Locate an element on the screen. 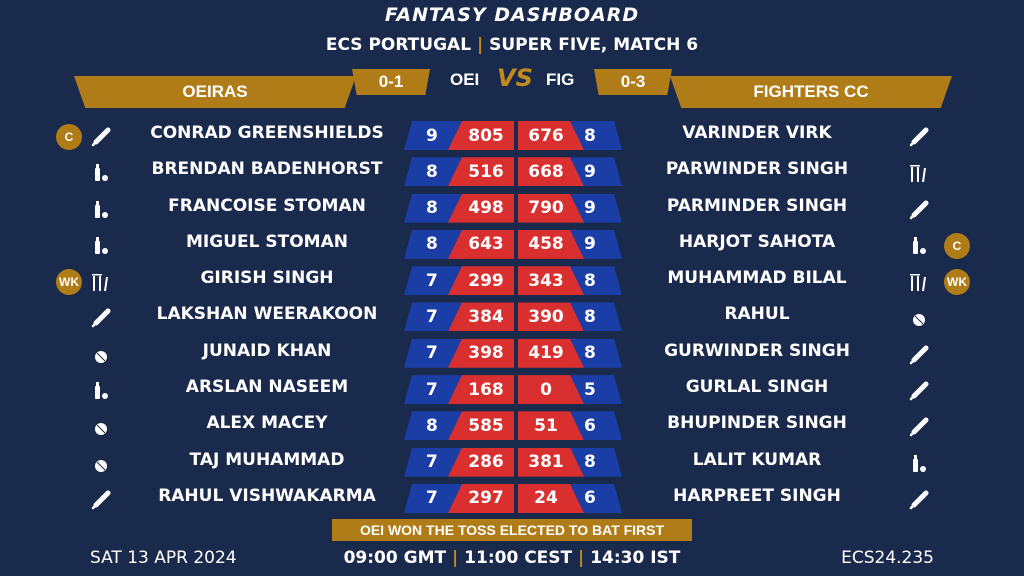 The image size is (1024, 576). table-row: ARSLAN NASEEM 7 168 0 5 GURLAL SINGH is located at coordinates (512, 390).